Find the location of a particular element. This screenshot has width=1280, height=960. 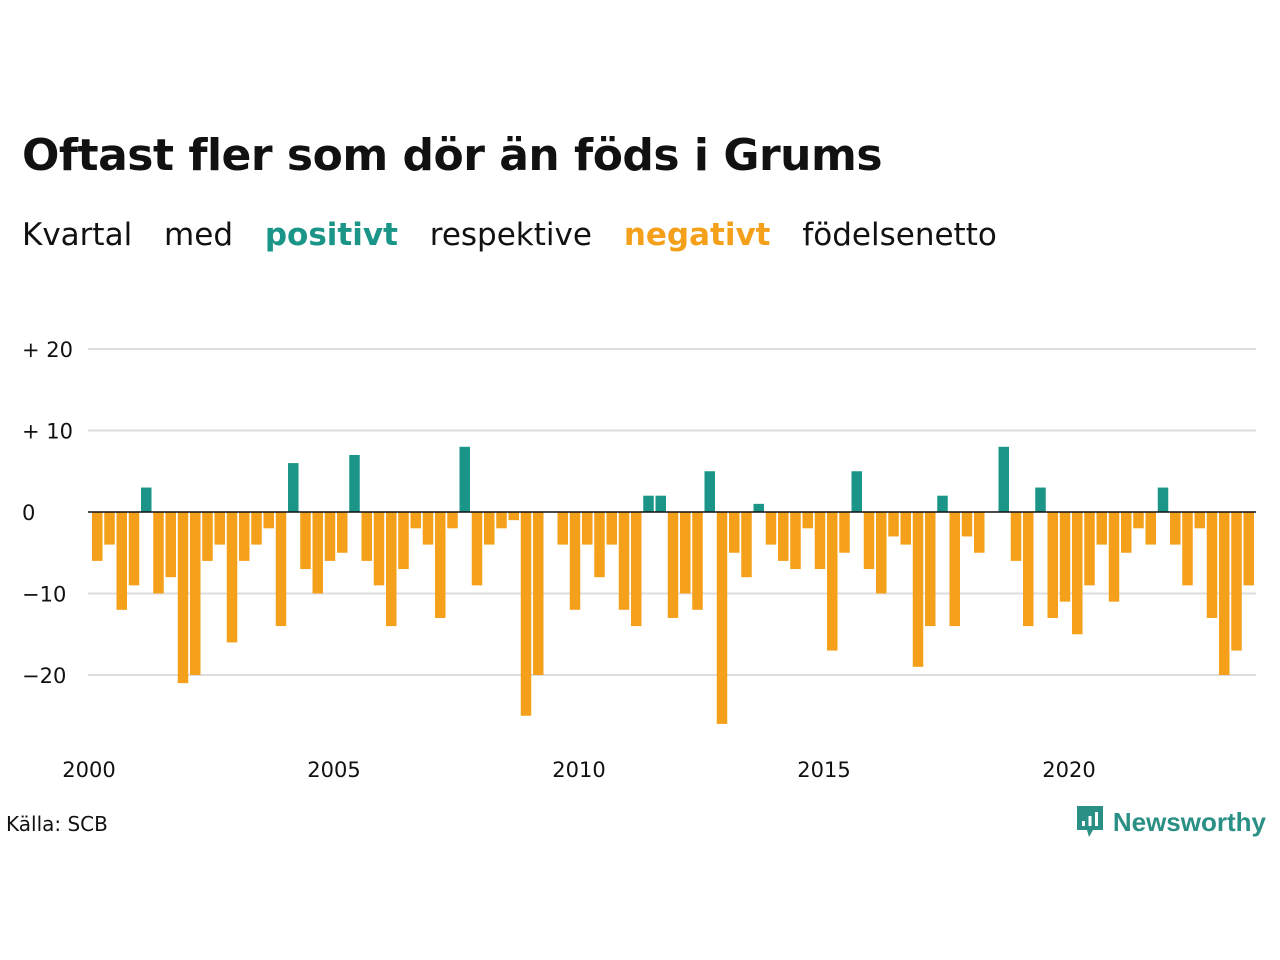

subtitle-negative-label: negativt is located at coordinates (697, 235).